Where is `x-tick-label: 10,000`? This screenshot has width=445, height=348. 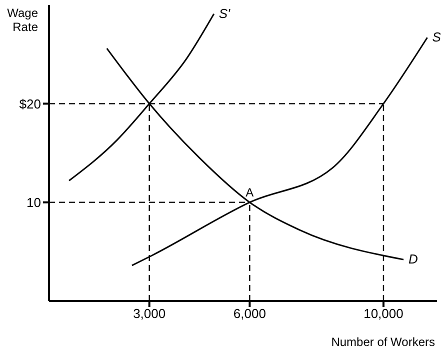 x-tick-label: 10,000 is located at coordinates (384, 314).